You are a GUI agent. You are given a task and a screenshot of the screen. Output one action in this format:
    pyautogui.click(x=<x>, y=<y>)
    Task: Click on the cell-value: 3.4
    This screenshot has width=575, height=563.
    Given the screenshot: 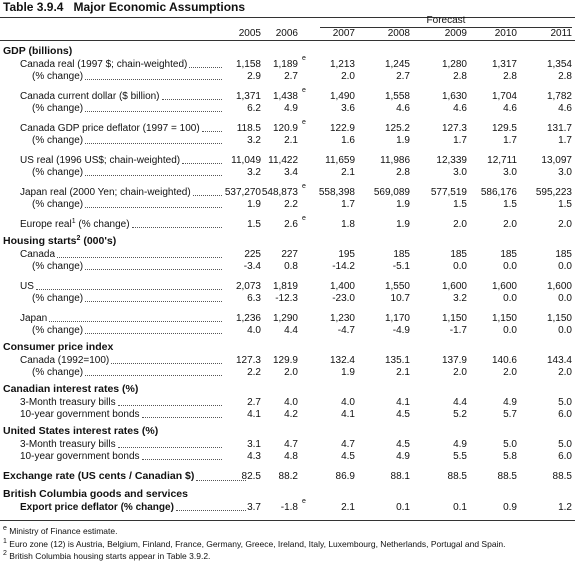 What is the action you would take?
    pyautogui.click(x=291, y=172)
    